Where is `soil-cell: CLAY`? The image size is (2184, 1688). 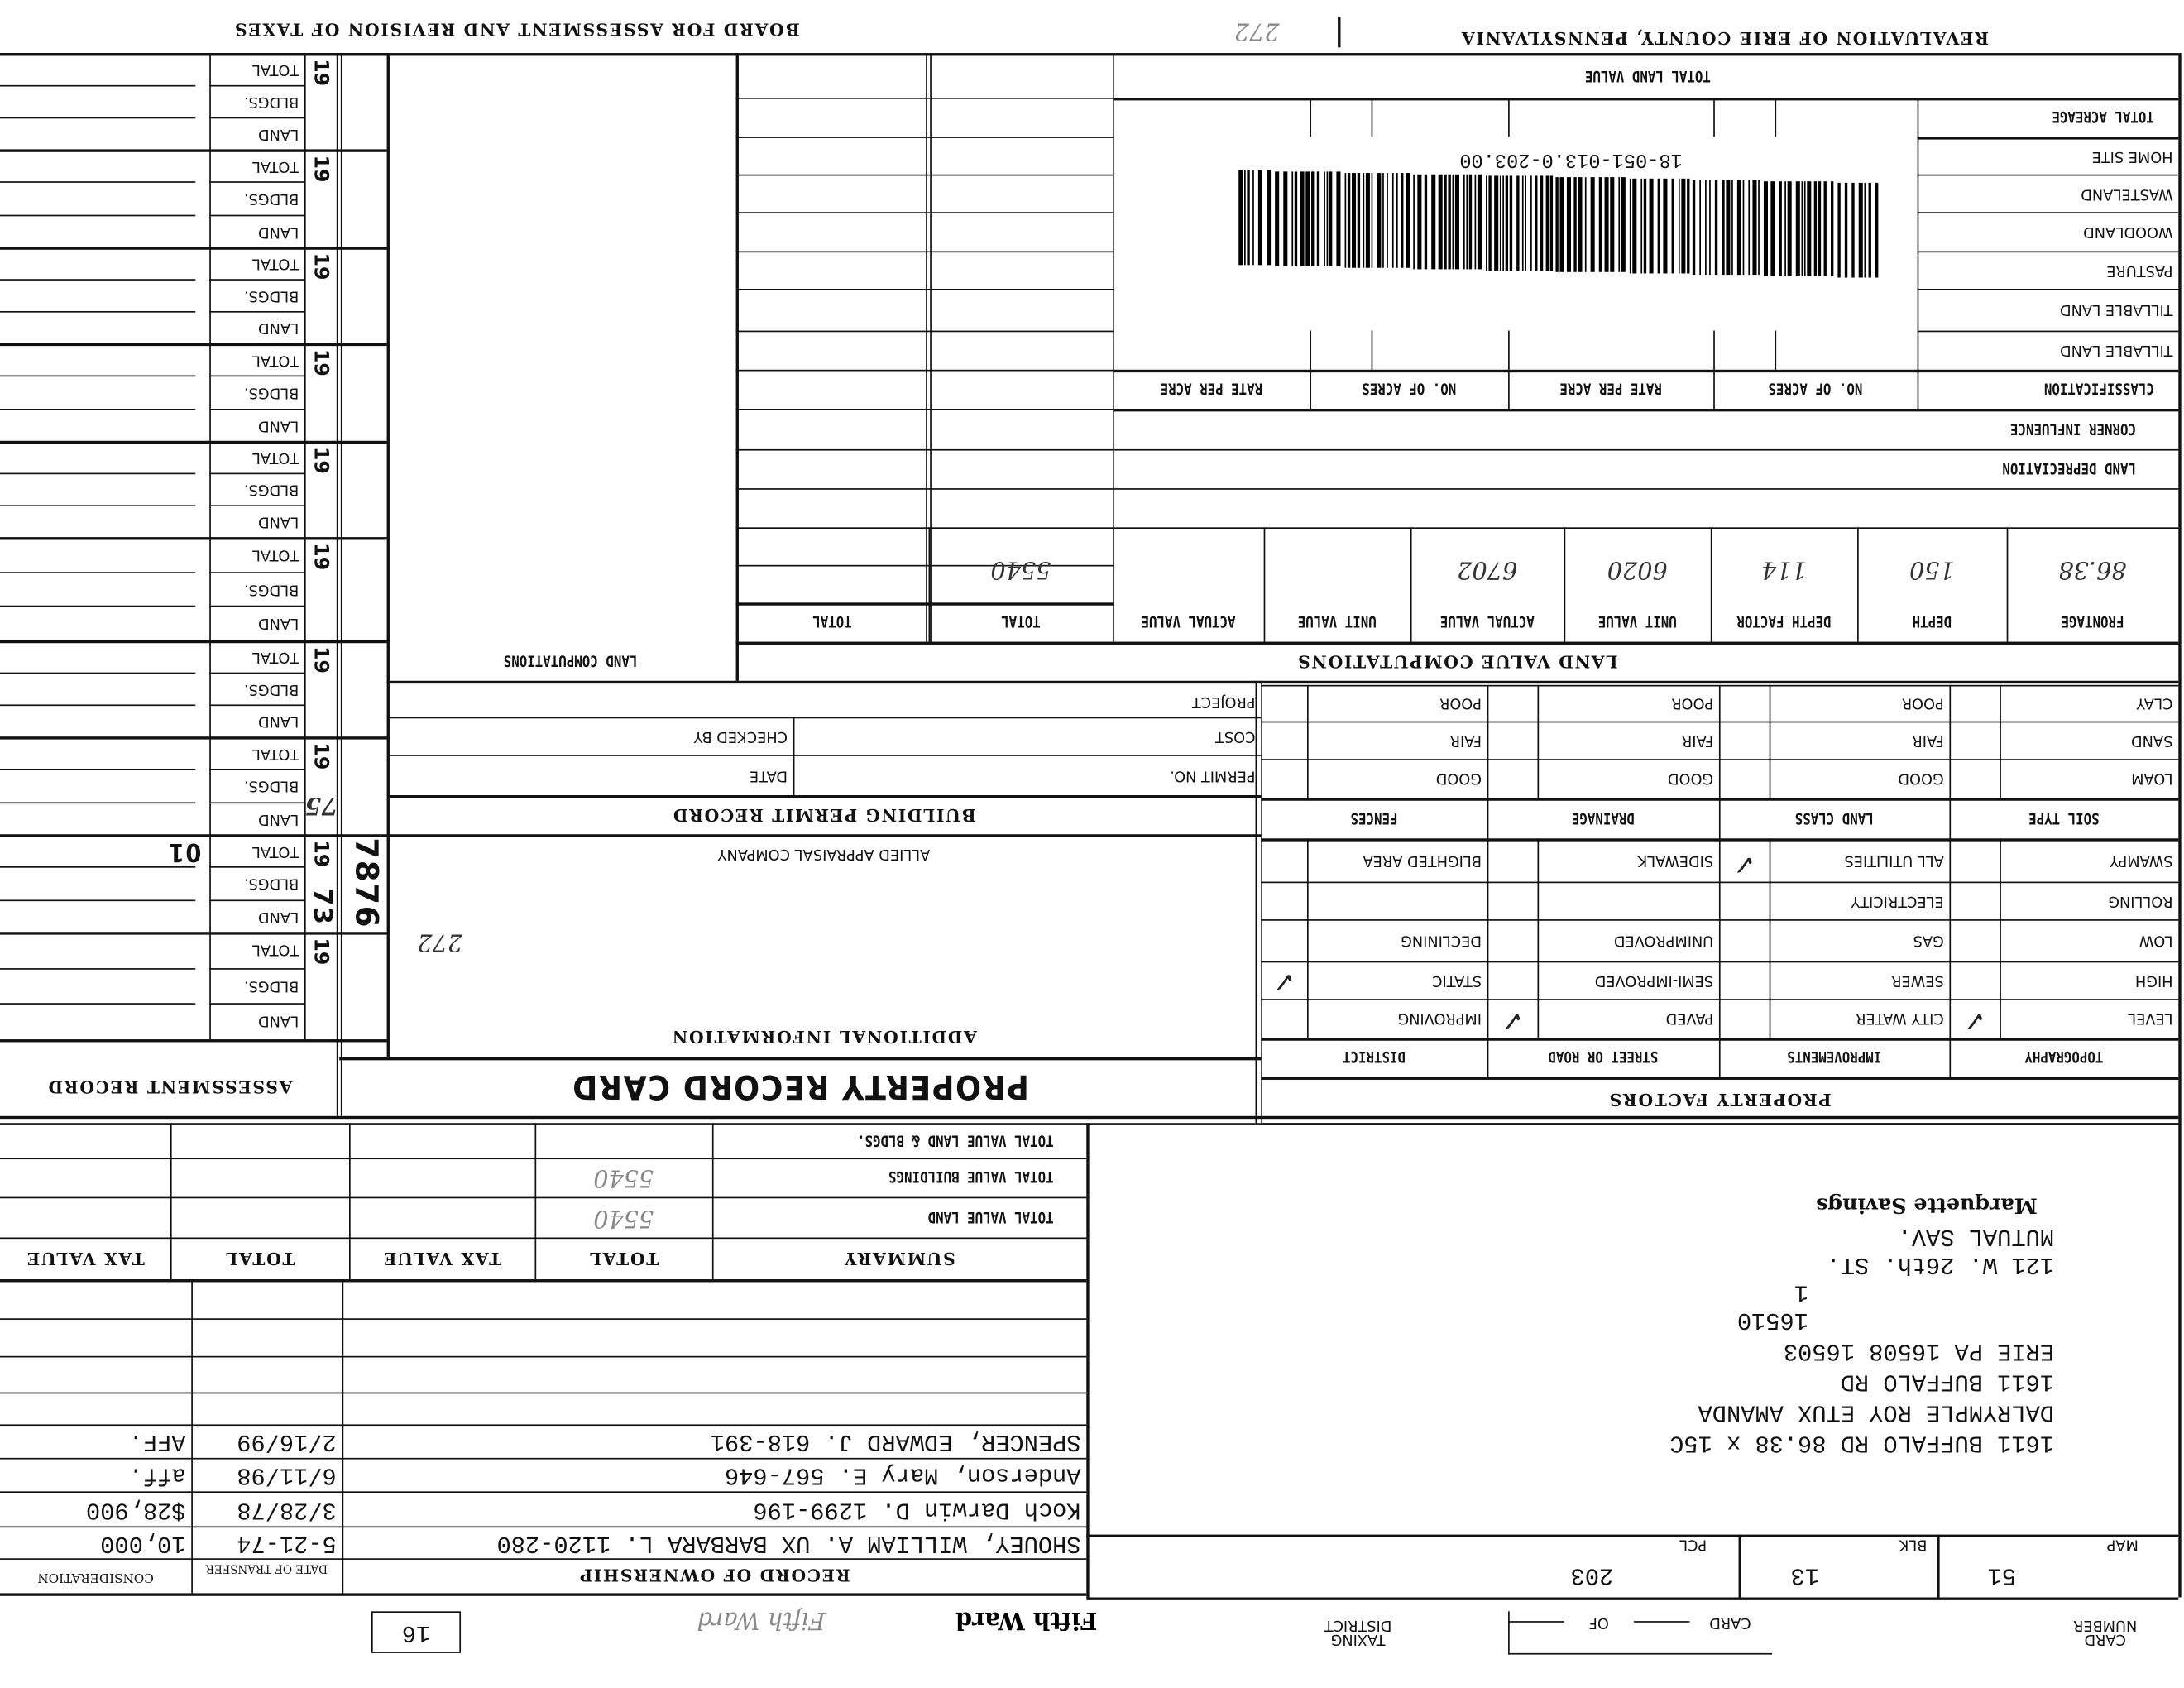 soil-cell: CLAY is located at coordinates (2154, 703).